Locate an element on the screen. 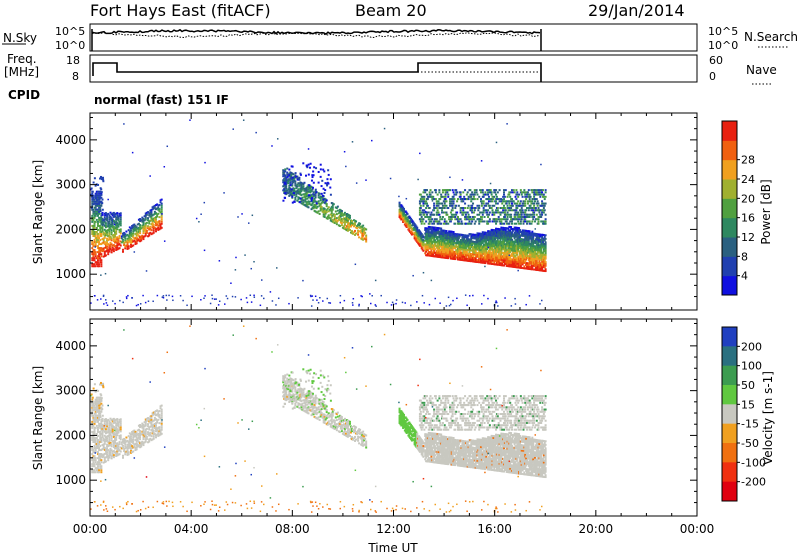 Image resolution: width=800 pixels, height=558 pixels. freq-tick-top: 18 is located at coordinates (73, 60).